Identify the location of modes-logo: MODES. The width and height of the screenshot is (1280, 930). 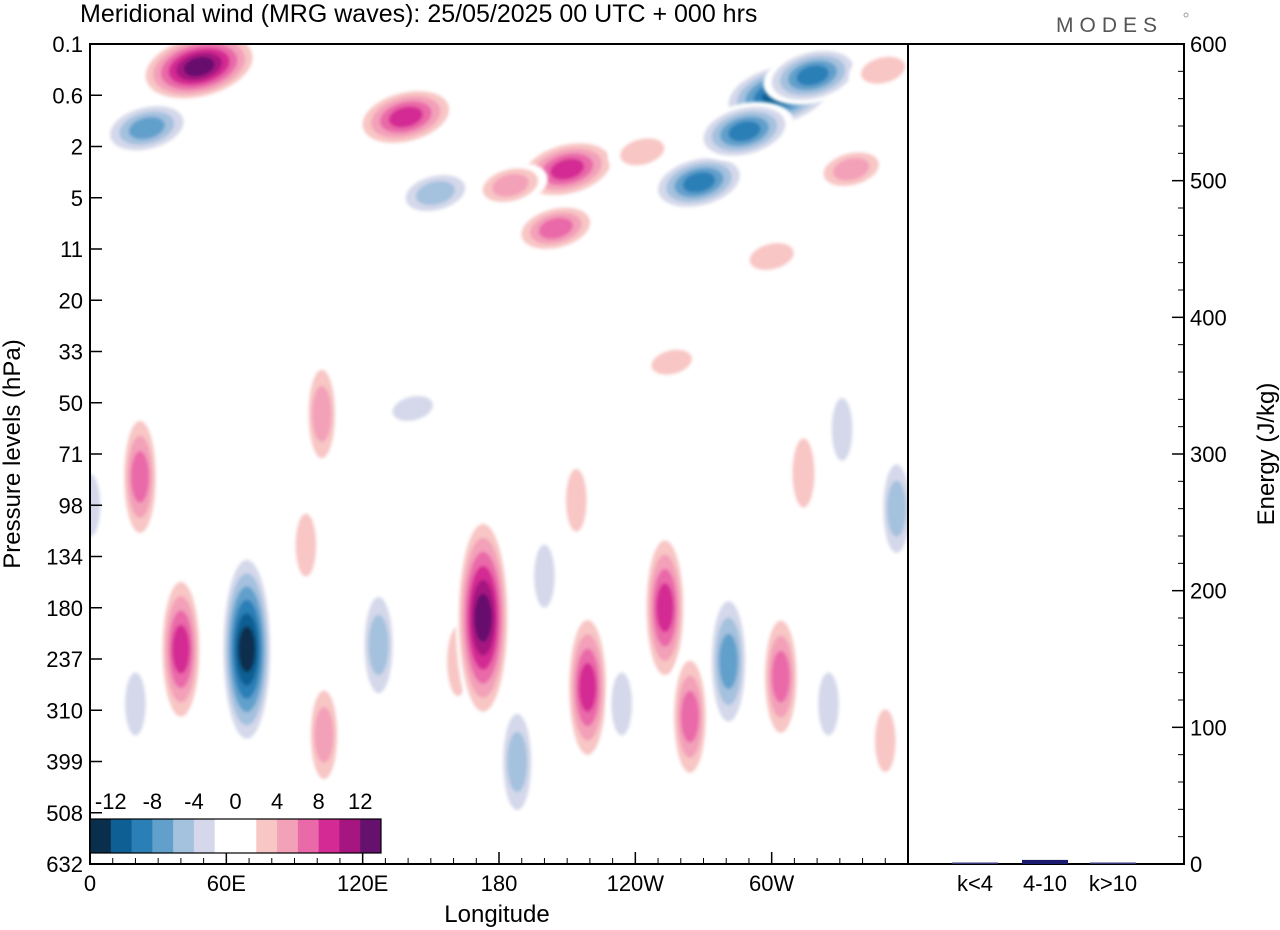
(1109, 25).